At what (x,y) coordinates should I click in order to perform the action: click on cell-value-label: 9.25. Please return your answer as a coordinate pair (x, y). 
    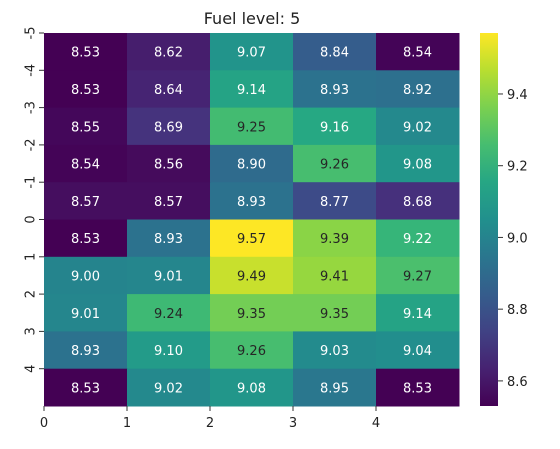
    Looking at the image, I should click on (251, 127).